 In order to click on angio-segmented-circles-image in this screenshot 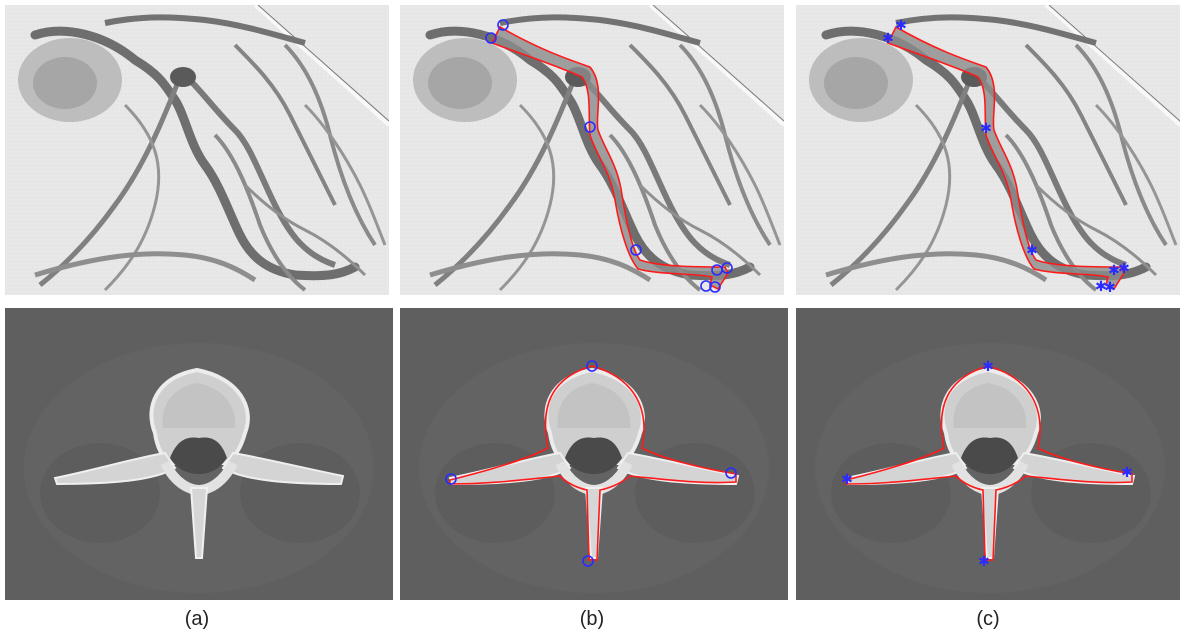, I will do `click(592, 150)`.